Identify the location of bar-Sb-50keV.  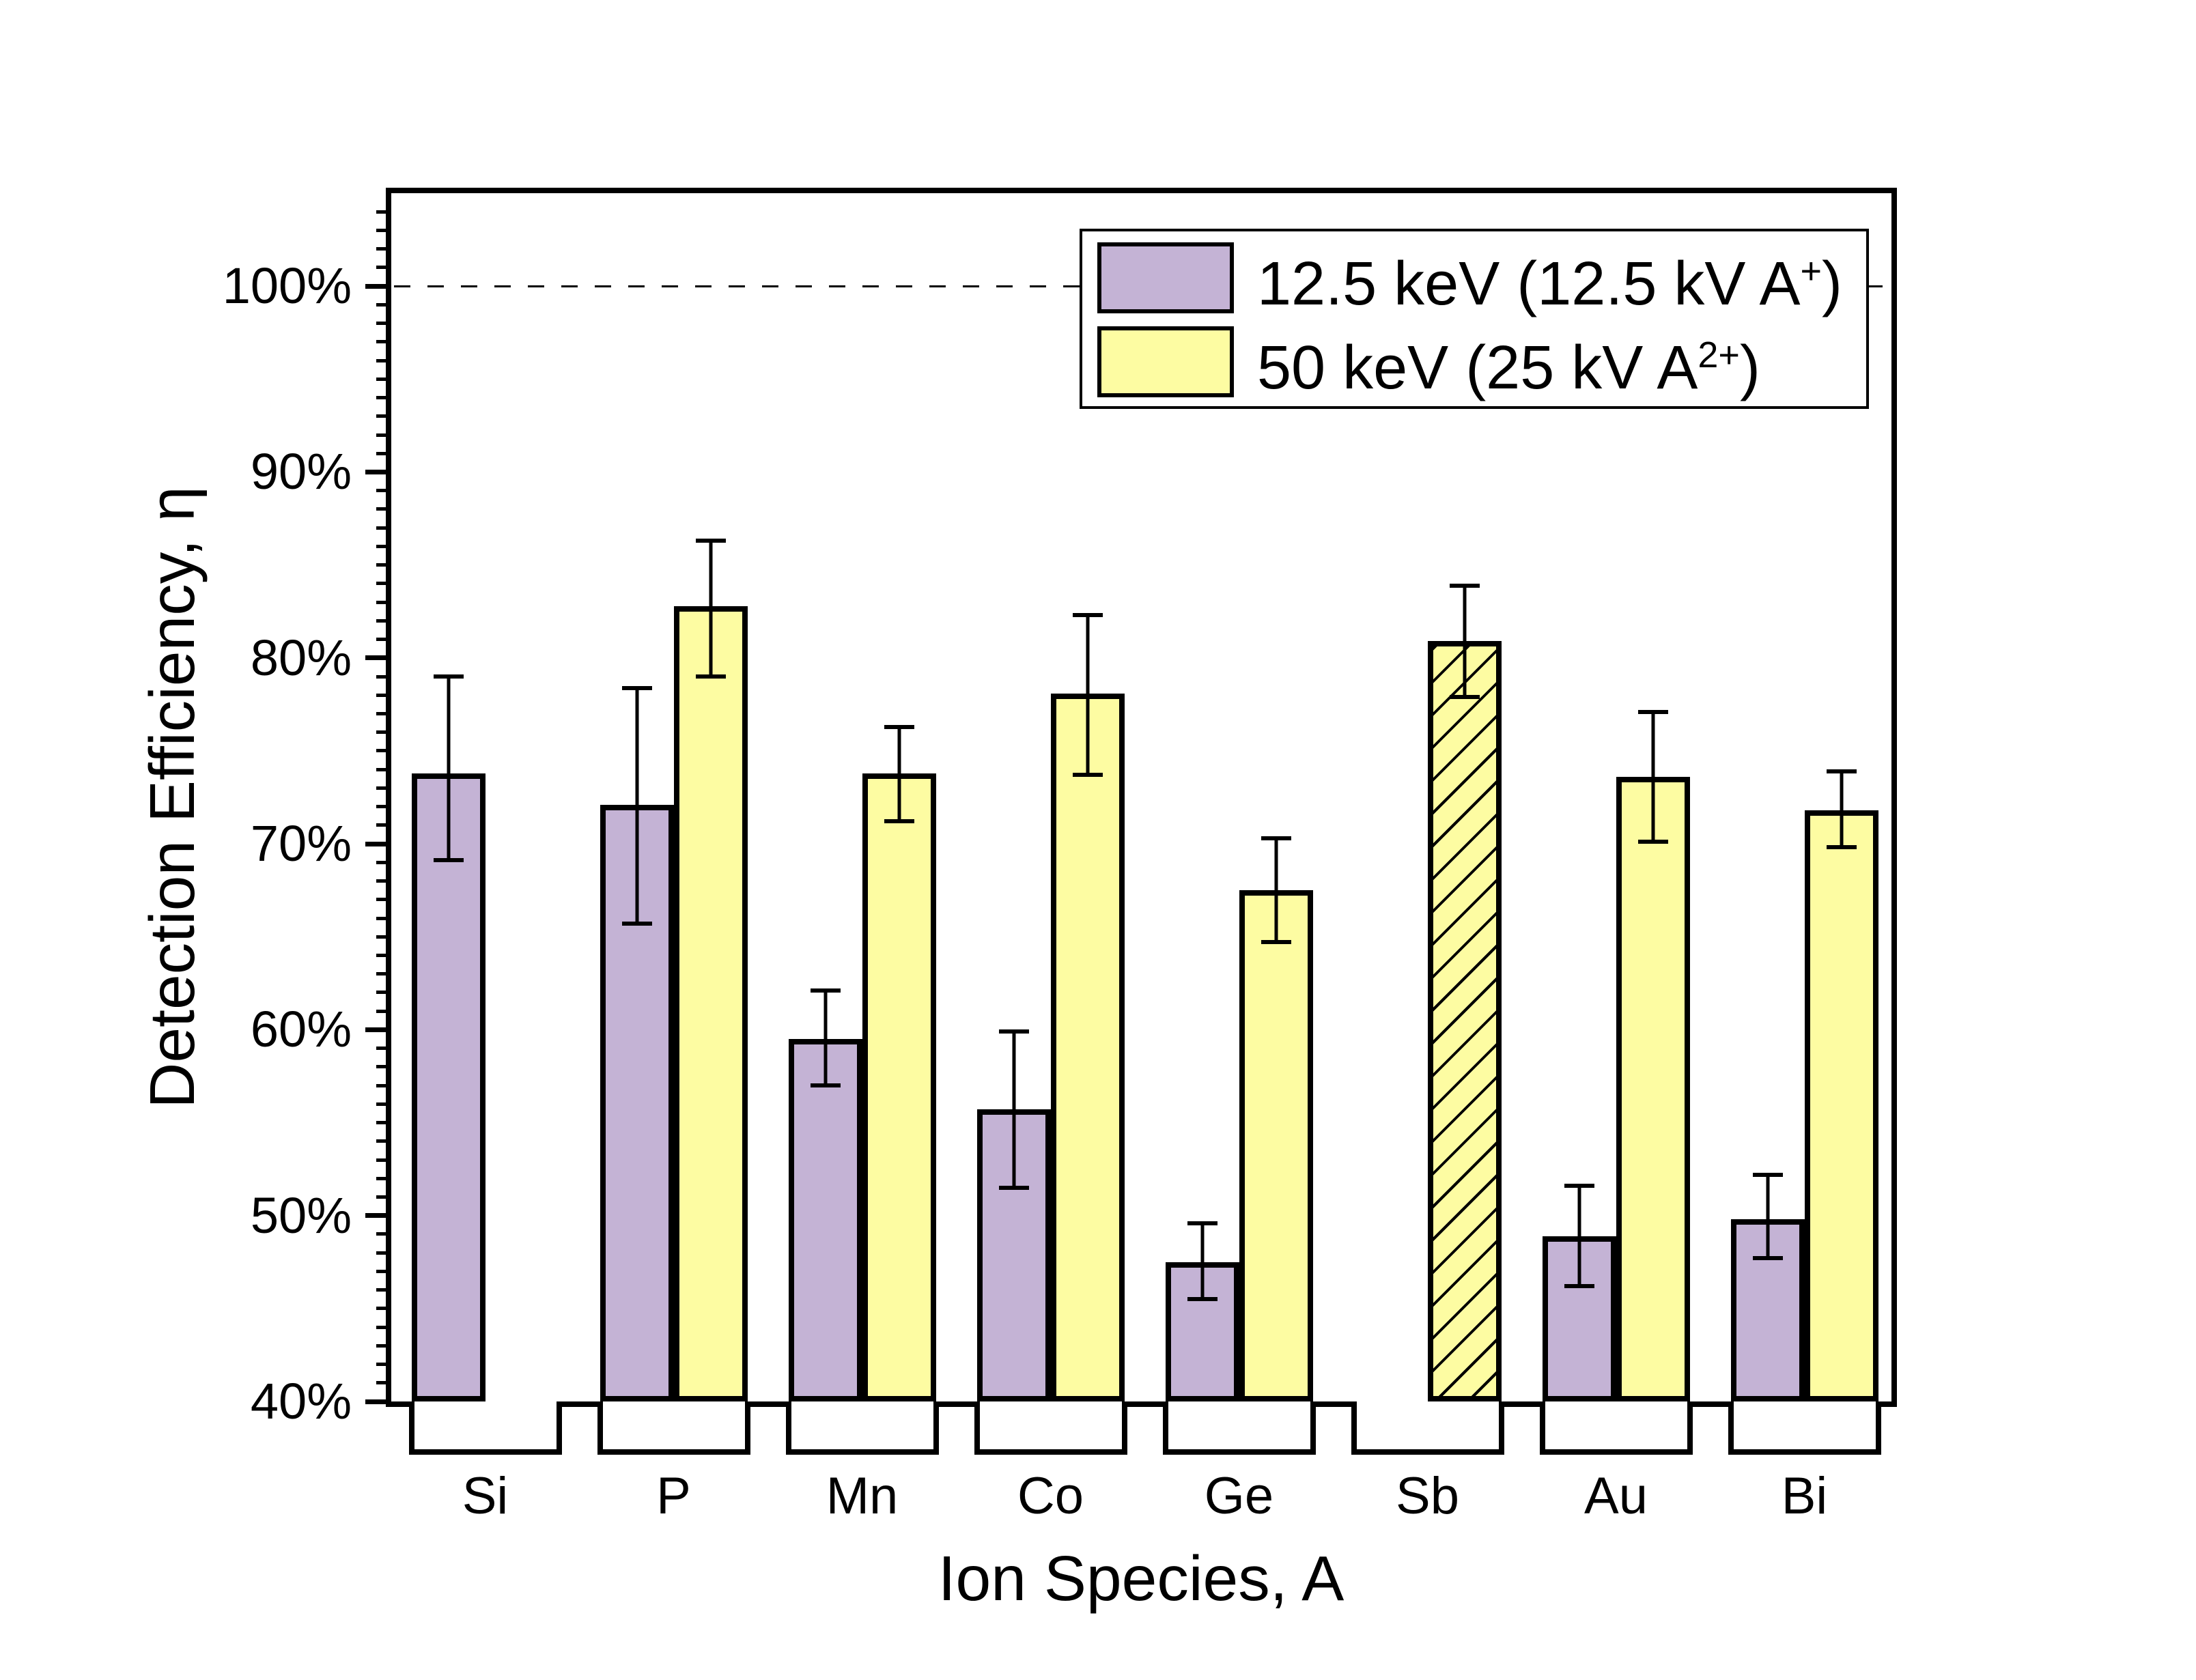
(1464, 1021).